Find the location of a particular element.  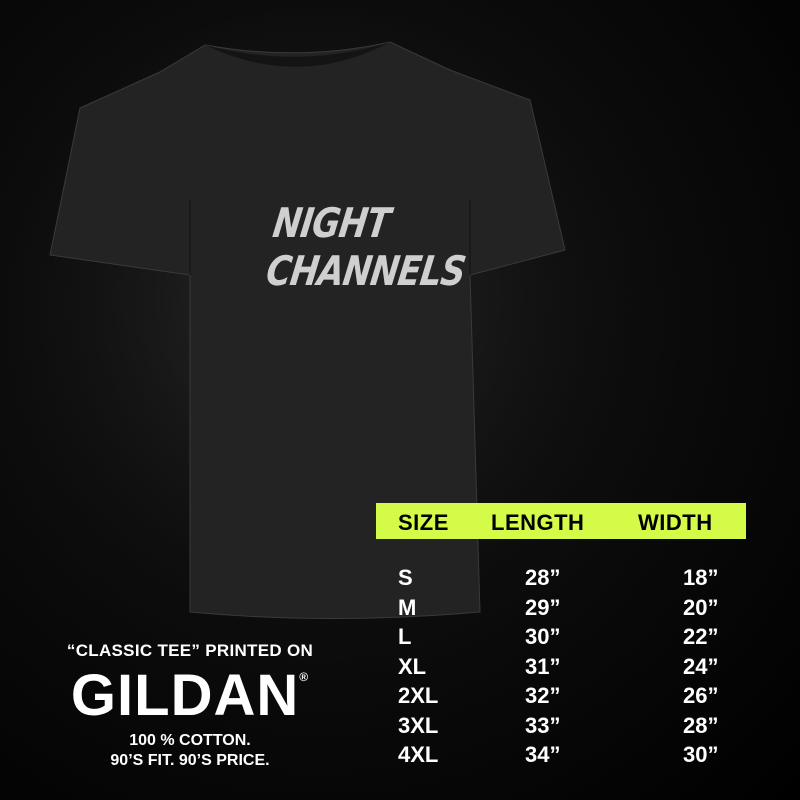

size-cell-length: 33” is located at coordinates (543, 725).